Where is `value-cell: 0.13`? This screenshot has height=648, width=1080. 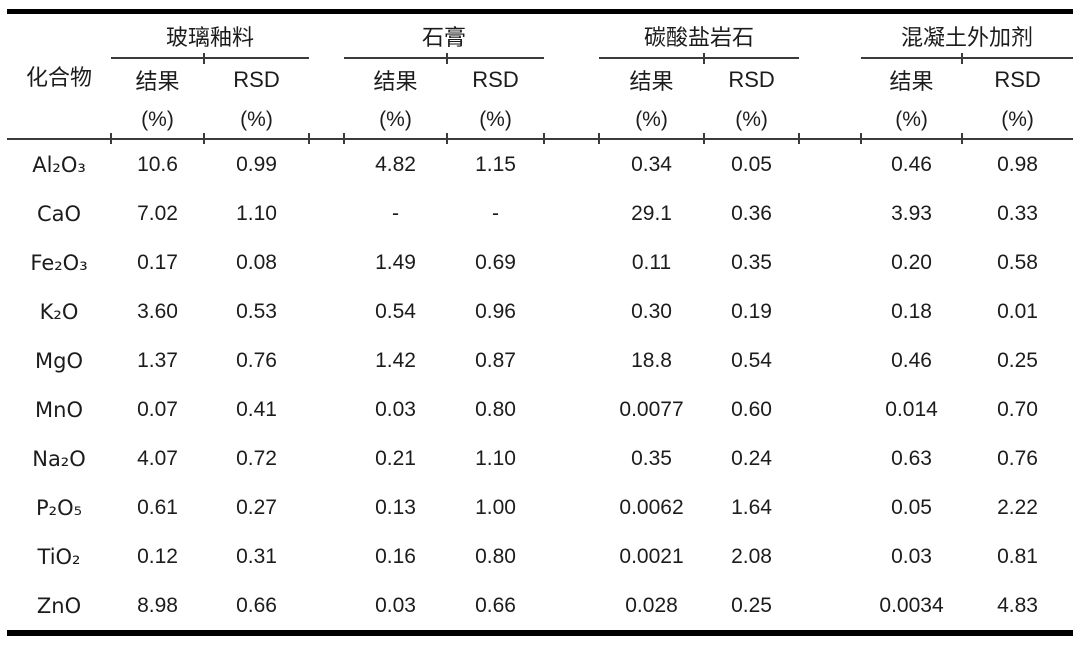 value-cell: 0.13 is located at coordinates (395, 507).